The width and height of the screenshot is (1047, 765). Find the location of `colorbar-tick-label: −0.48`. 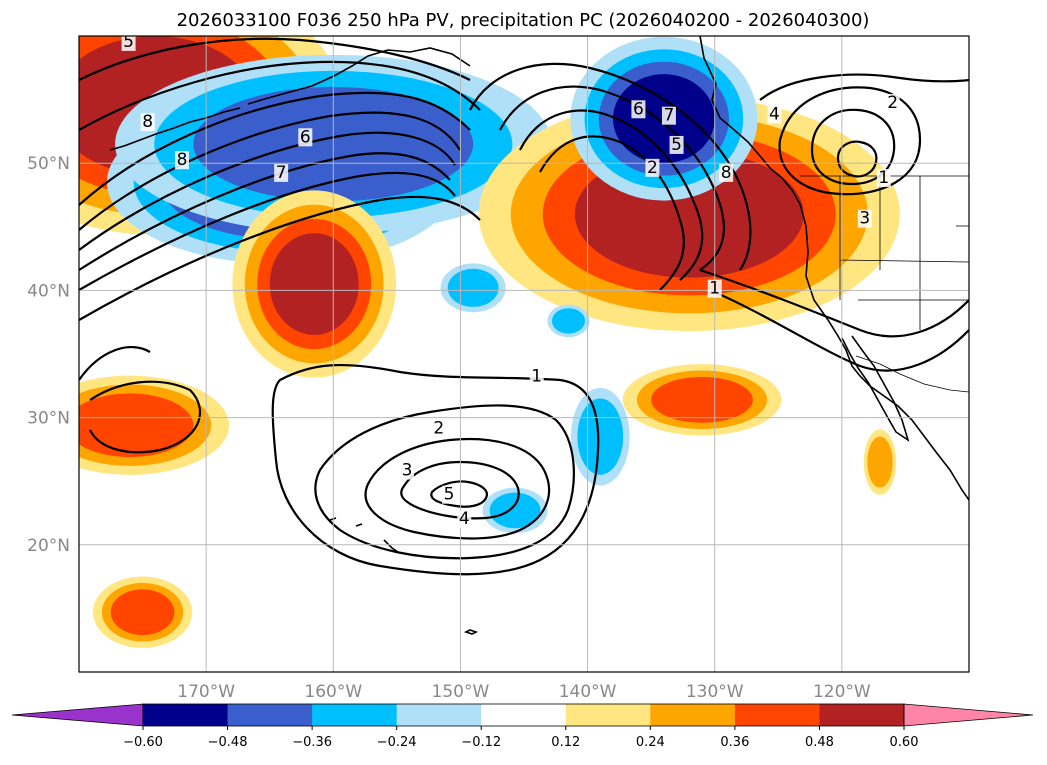

colorbar-tick-label: −0.48 is located at coordinates (228, 742).